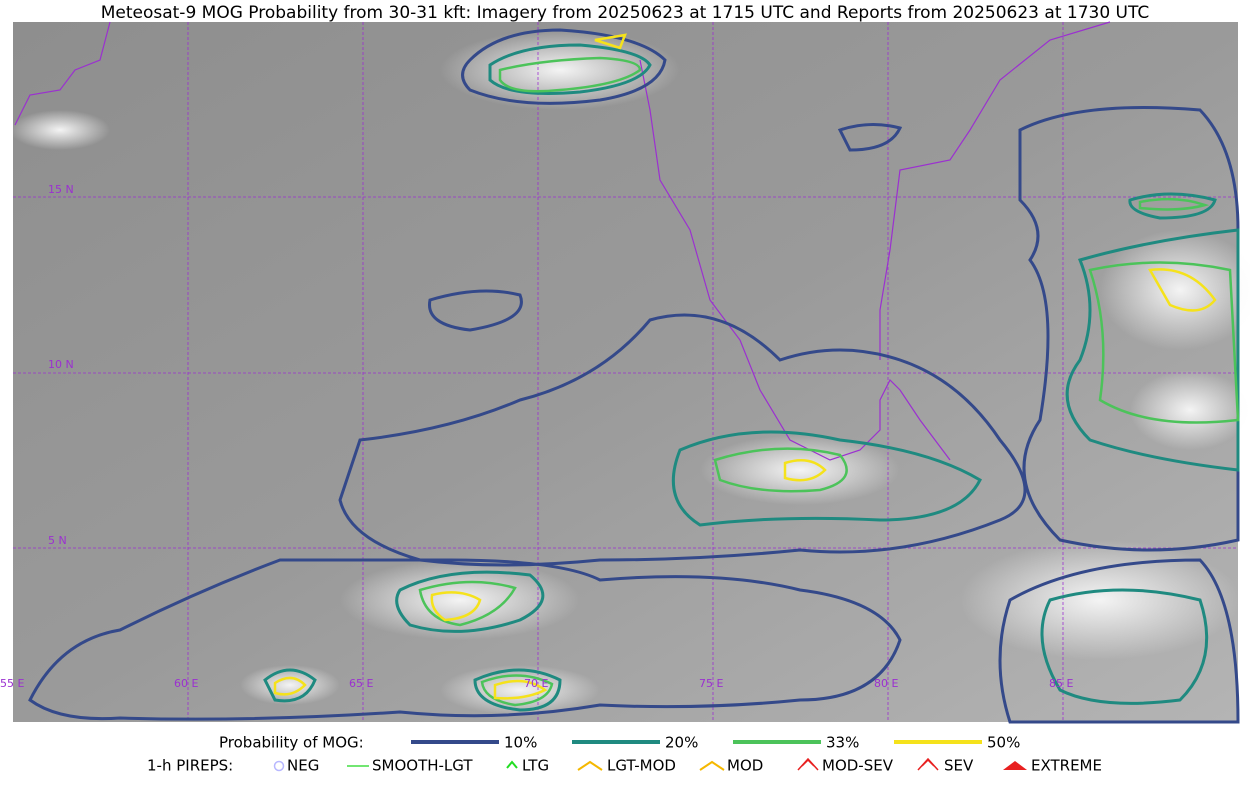 This screenshot has width=1250, height=786. What do you see at coordinates (1061, 683) in the screenshot?
I see `lon-label: 85 E` at bounding box center [1061, 683].